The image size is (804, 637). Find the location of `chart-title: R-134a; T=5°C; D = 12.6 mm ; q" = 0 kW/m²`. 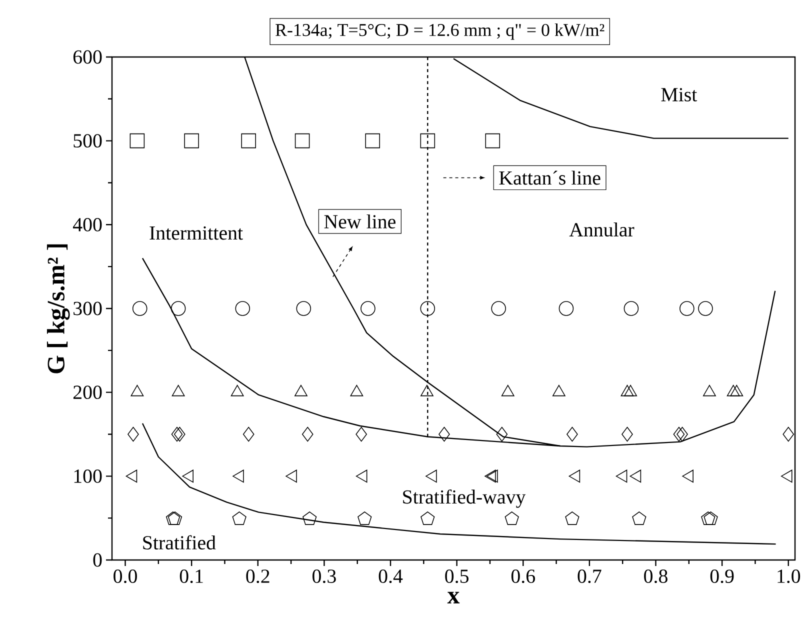

chart-title: R-134a; T=5°C; D = 12.6 mm ; q" = 0 kW/m² is located at coordinates (440, 31).